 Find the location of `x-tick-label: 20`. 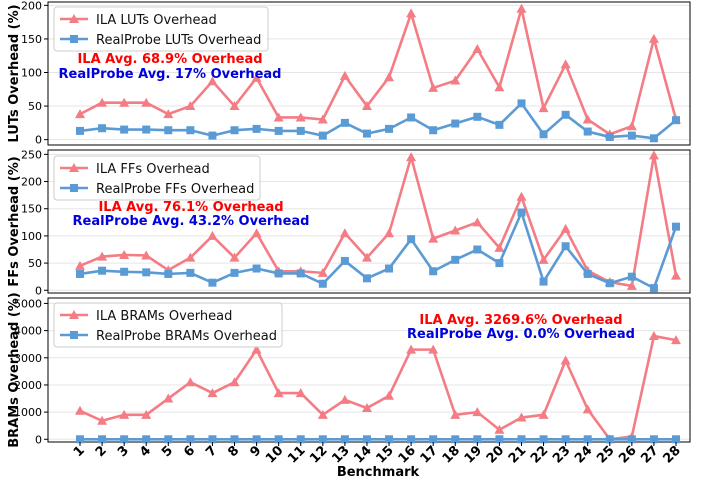

x-tick-label: 20 is located at coordinates (495, 454).